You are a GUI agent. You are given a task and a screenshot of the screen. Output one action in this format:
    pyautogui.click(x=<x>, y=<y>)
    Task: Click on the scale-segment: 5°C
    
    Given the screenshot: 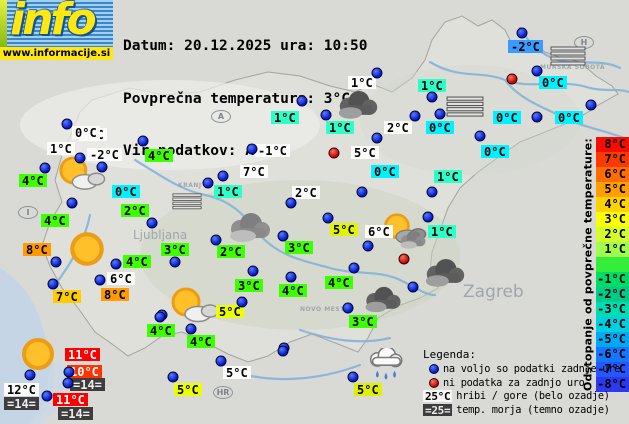 What is the action you would take?
    pyautogui.click(x=612, y=189)
    